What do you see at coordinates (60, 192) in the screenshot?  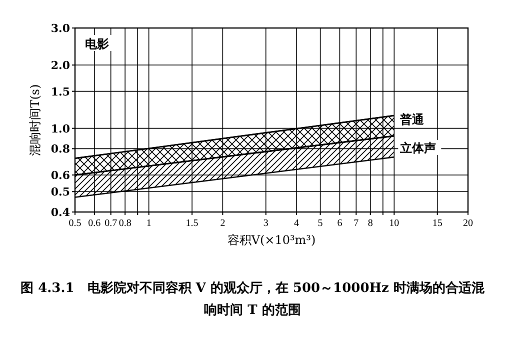 I see `y-tick-label: 0.5` at bounding box center [60, 192].